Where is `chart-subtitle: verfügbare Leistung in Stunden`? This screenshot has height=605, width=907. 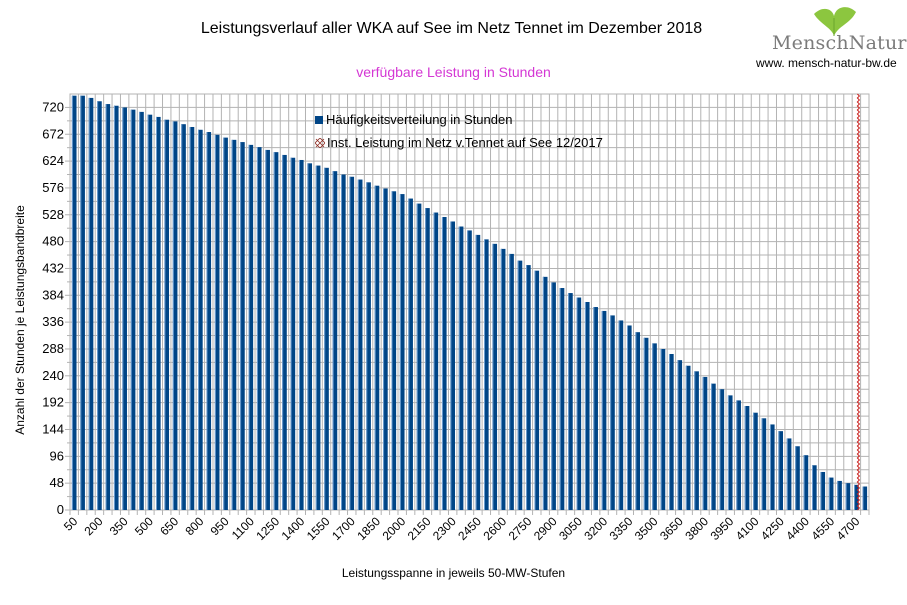
chart-subtitle: verfügbare Leistung in Stunden is located at coordinates (453, 72).